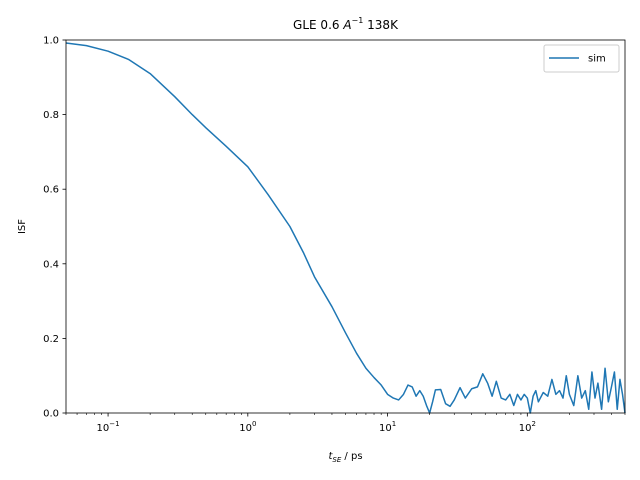  I want to click on y-tick-label: 0.4, so click(51, 264).